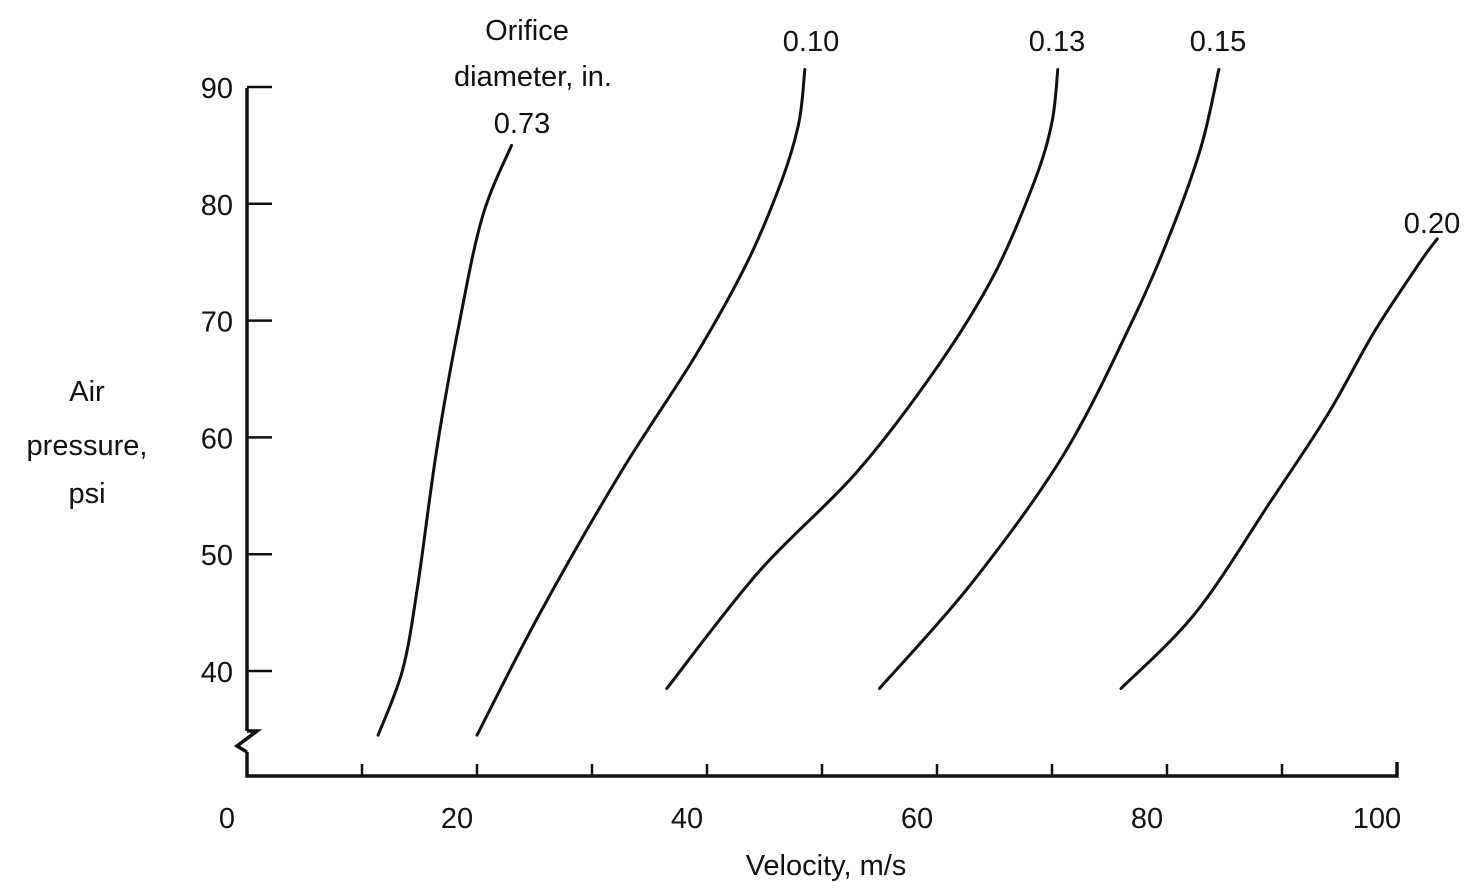 The width and height of the screenshot is (1474, 890). I want to click on y-tick-label: 90, so click(217, 89).